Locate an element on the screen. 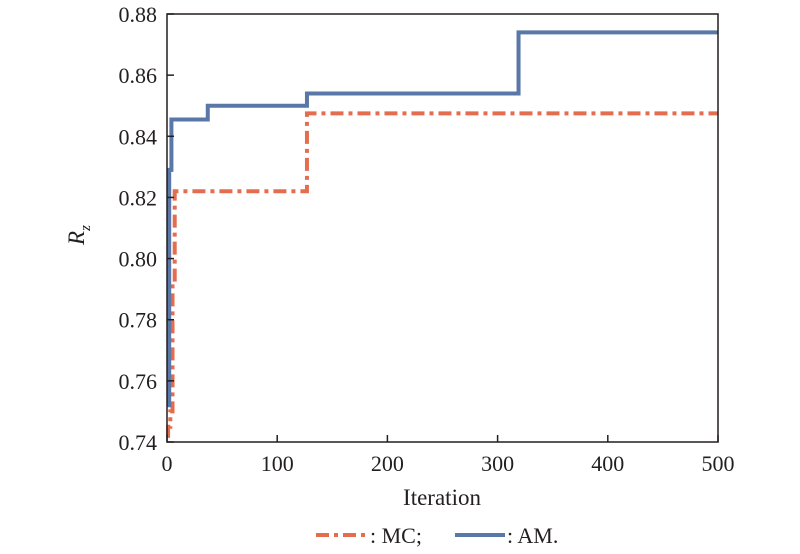  y-tick-label: 0.84 is located at coordinates (138, 136).